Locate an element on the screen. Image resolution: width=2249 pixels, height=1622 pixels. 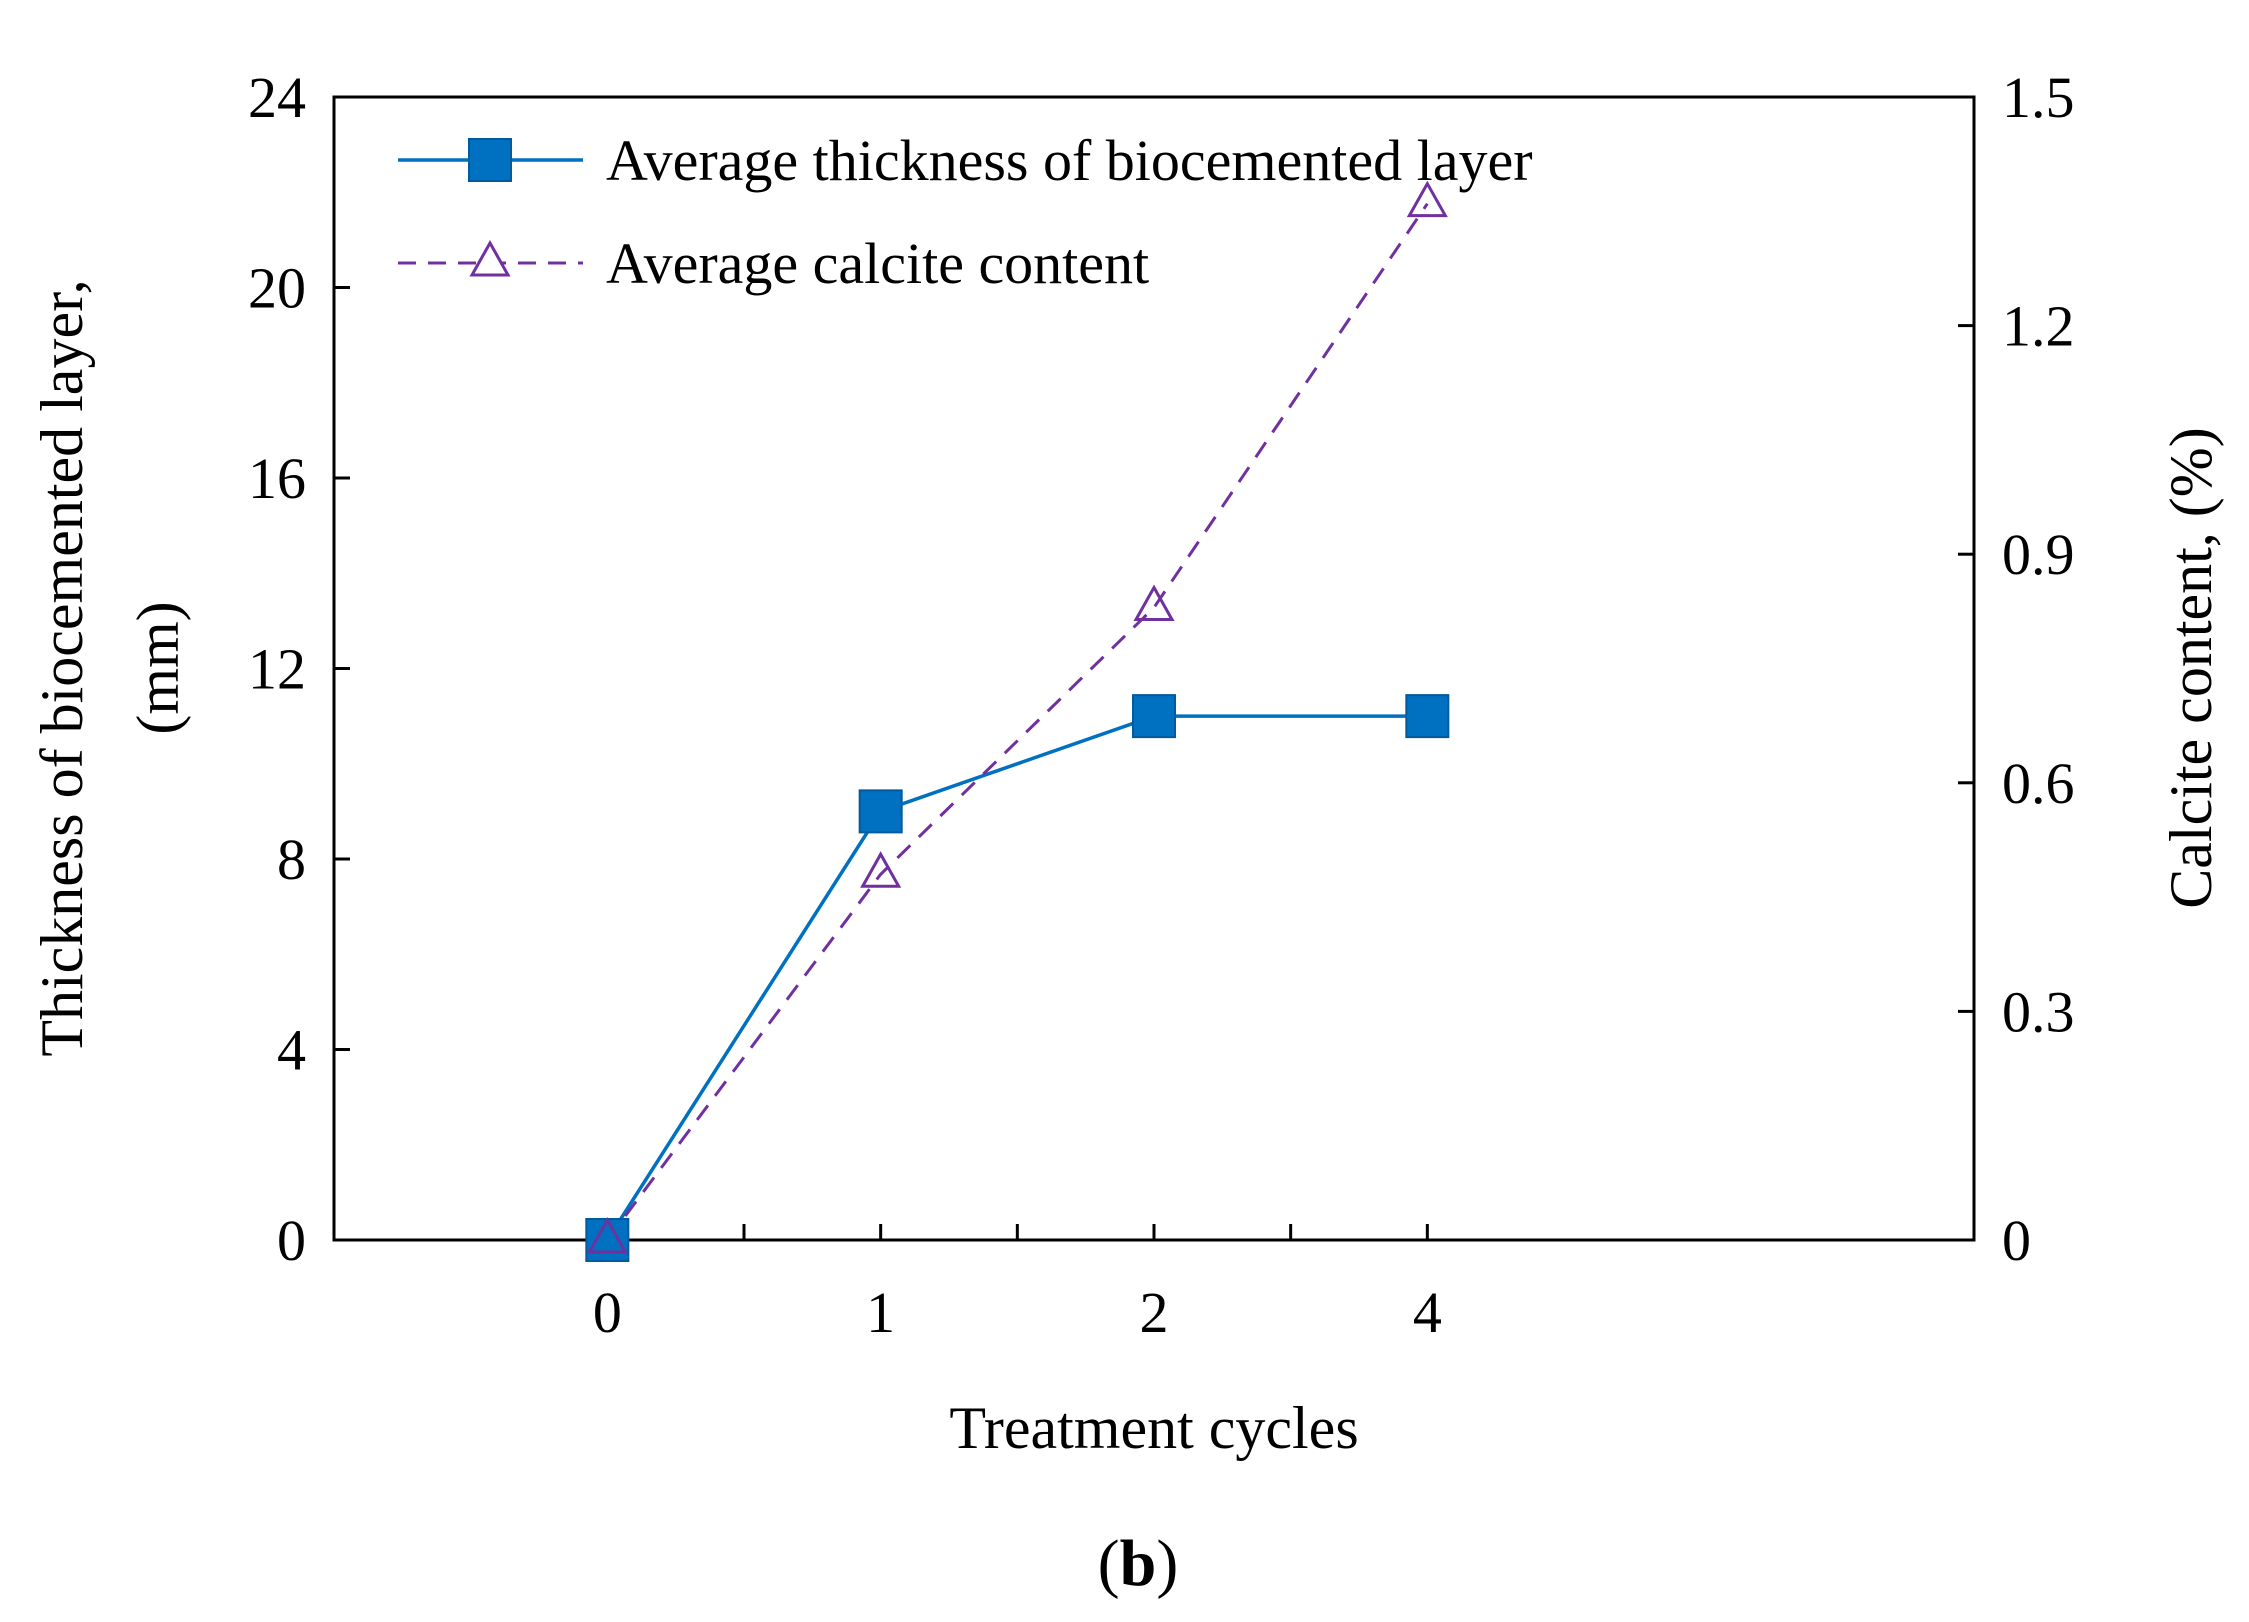
panel-label-close: ) is located at coordinates (1167, 1563).